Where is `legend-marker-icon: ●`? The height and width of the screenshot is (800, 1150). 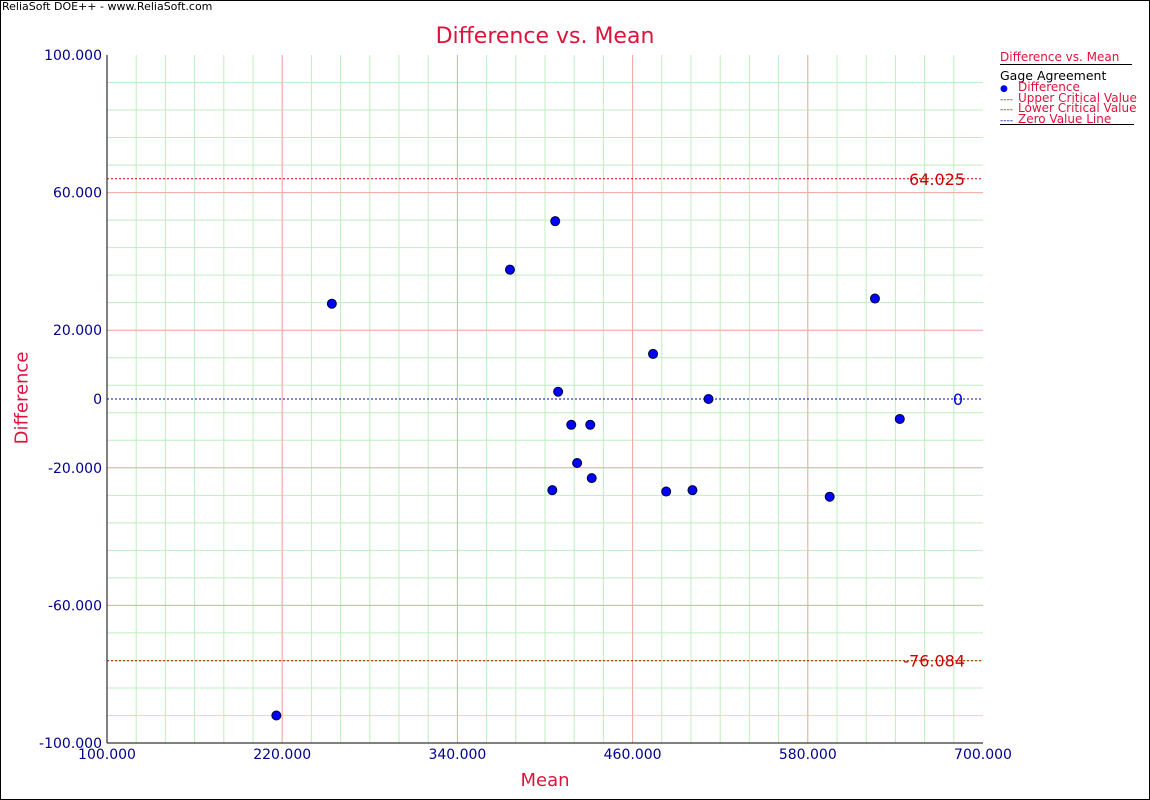
legend-marker-icon: ● is located at coordinates (1004, 89).